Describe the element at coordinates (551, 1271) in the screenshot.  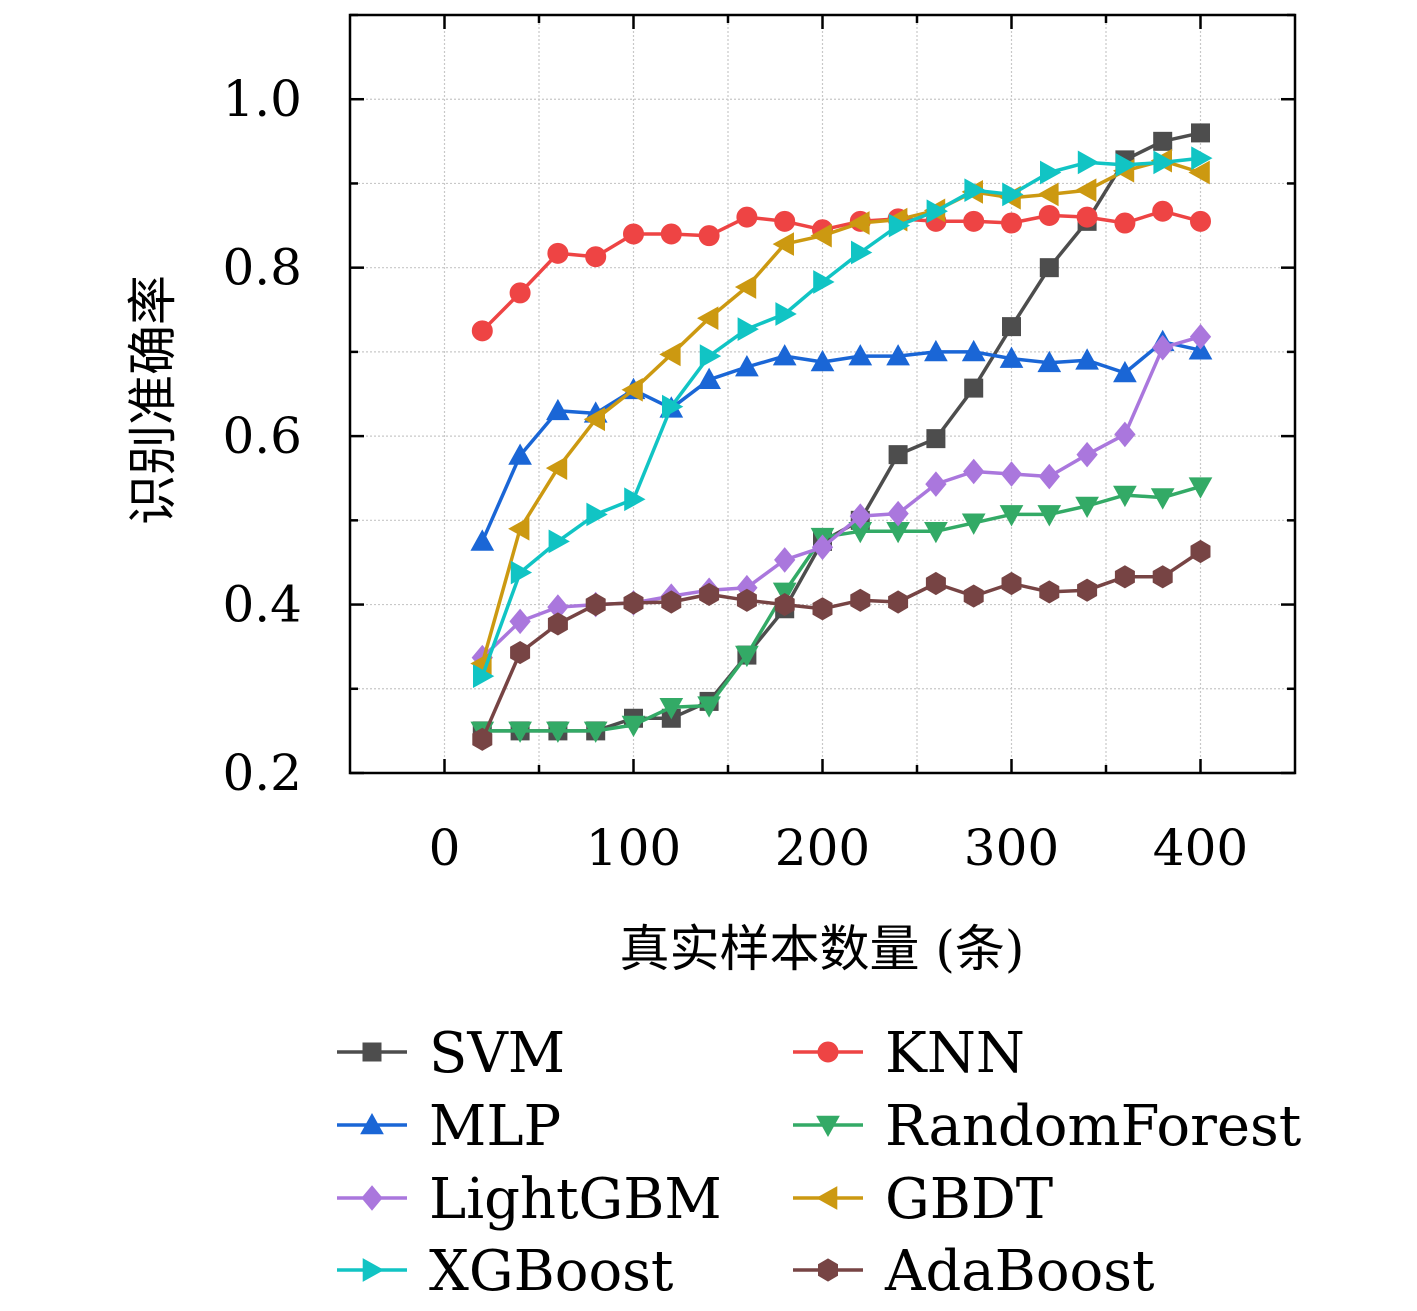
I see `legend-label: XGBoost` at that location.